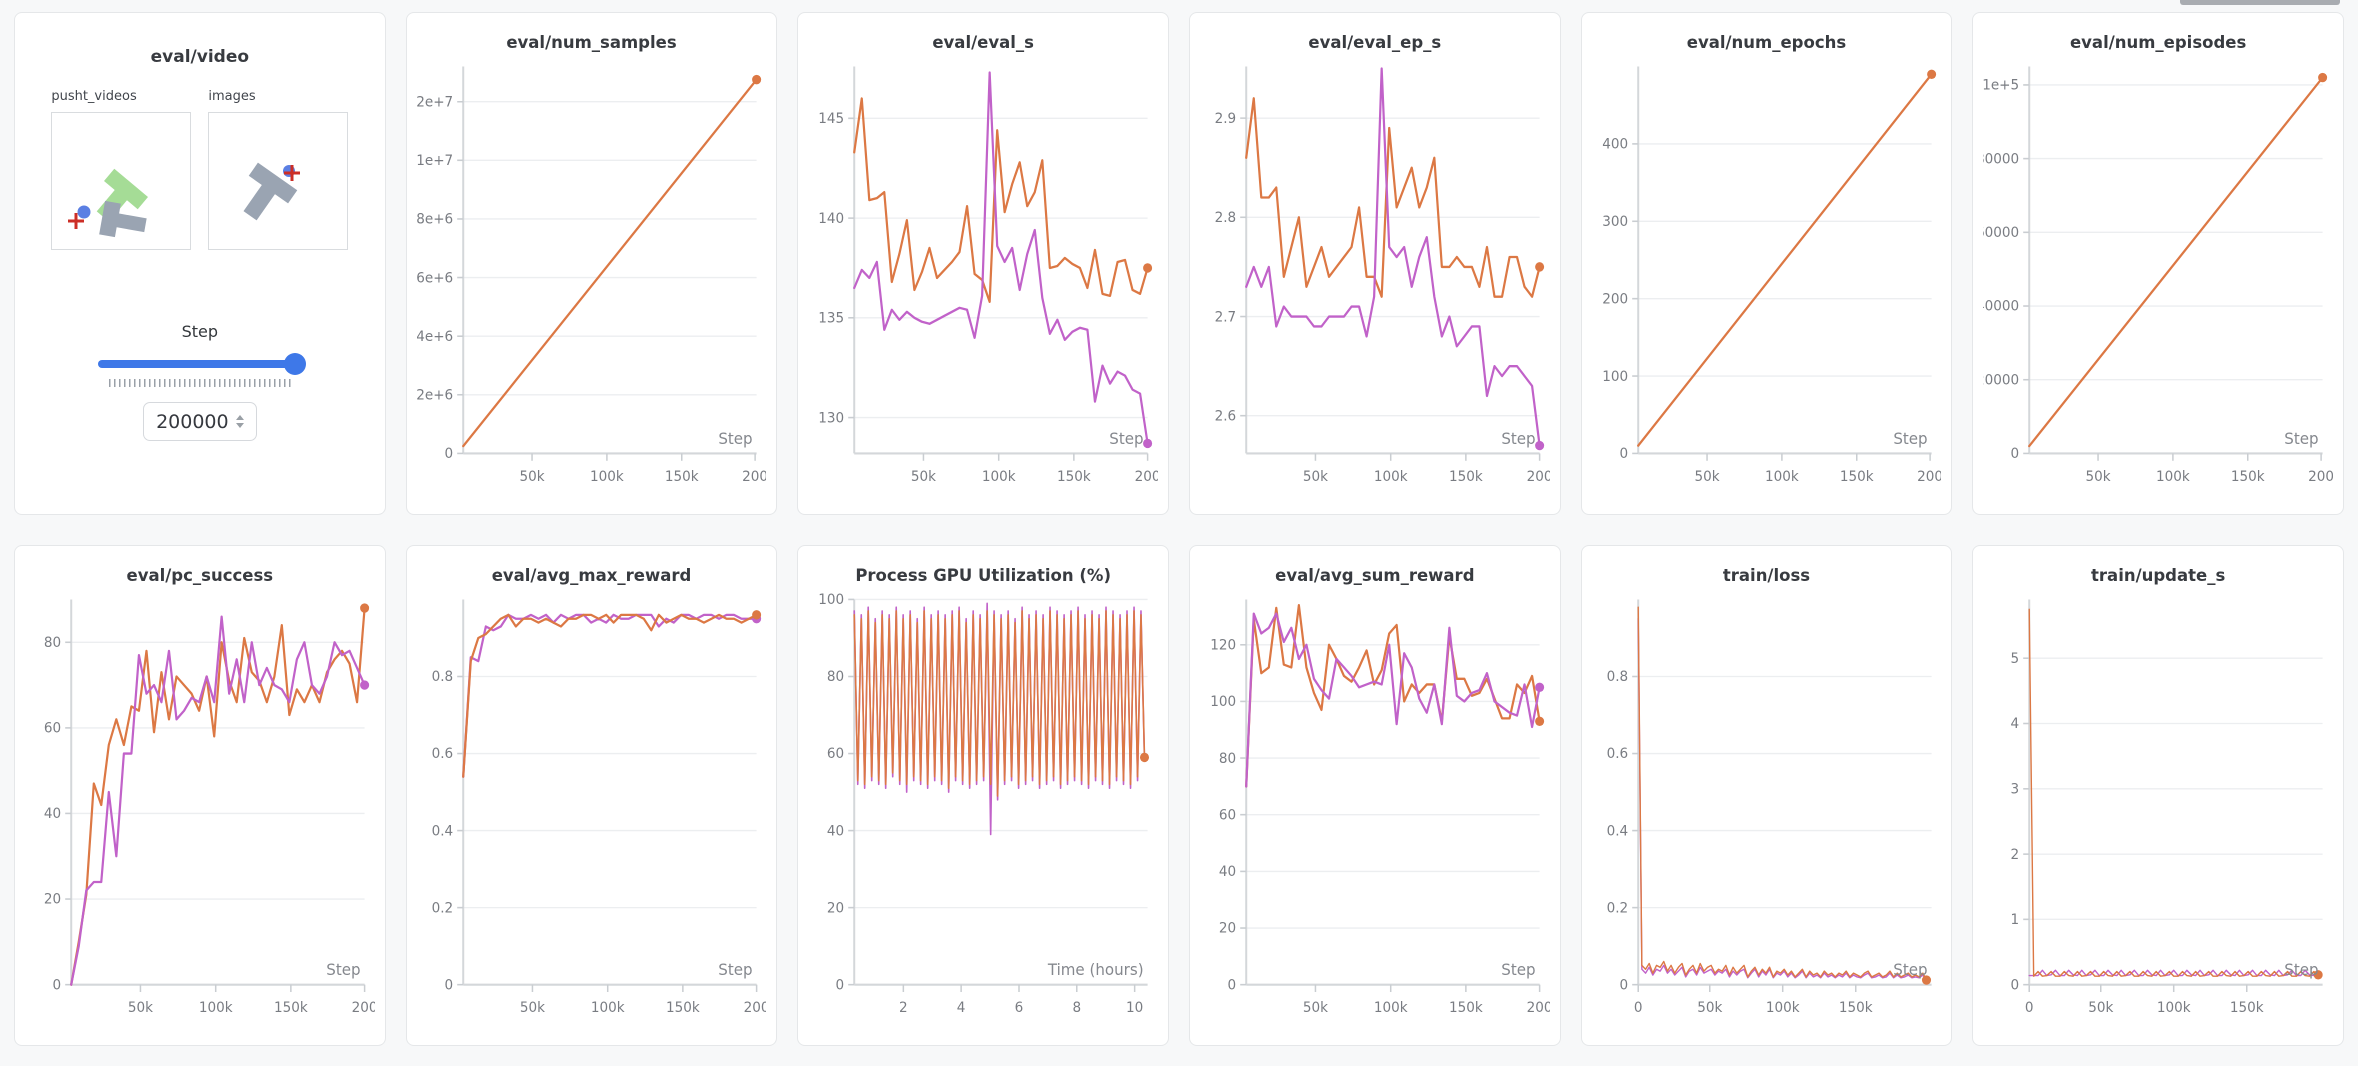  Describe the element at coordinates (2158, 813) in the screenshot. I see `chart-canvas: 0 1 2 3 4 5 0 50k 100k 150k Step` at that location.